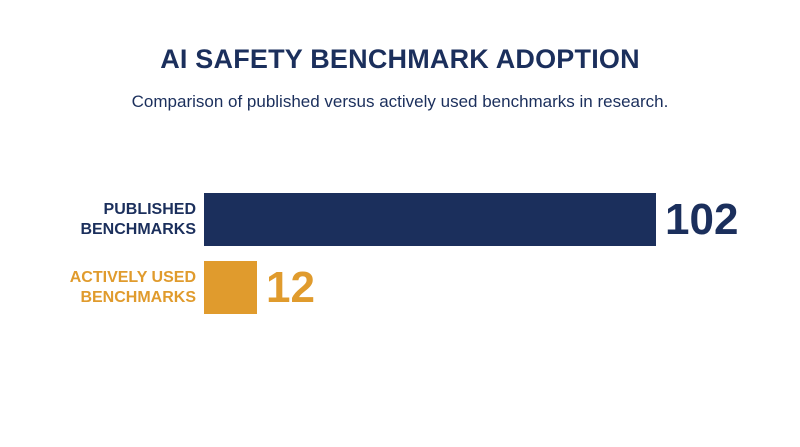 The height and width of the screenshot is (447, 800). I want to click on chart-title: AI SAFETY BENCHMARK ADOPTION, so click(400, 59).